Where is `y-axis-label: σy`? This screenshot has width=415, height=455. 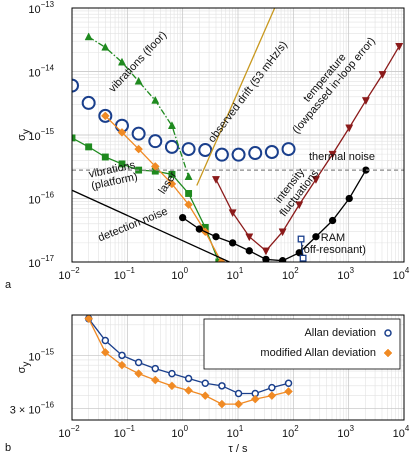 y-axis-label: σy is located at coordinates (24, 368).